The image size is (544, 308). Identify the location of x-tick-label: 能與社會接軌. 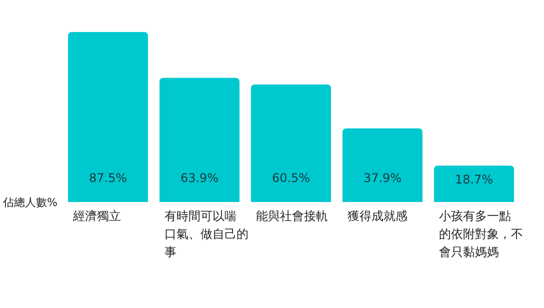
(292, 216).